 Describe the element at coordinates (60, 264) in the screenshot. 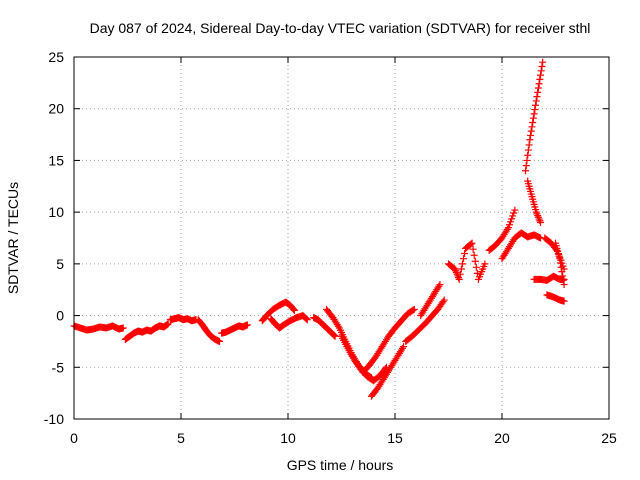

I see `y-tick-label: 5` at that location.